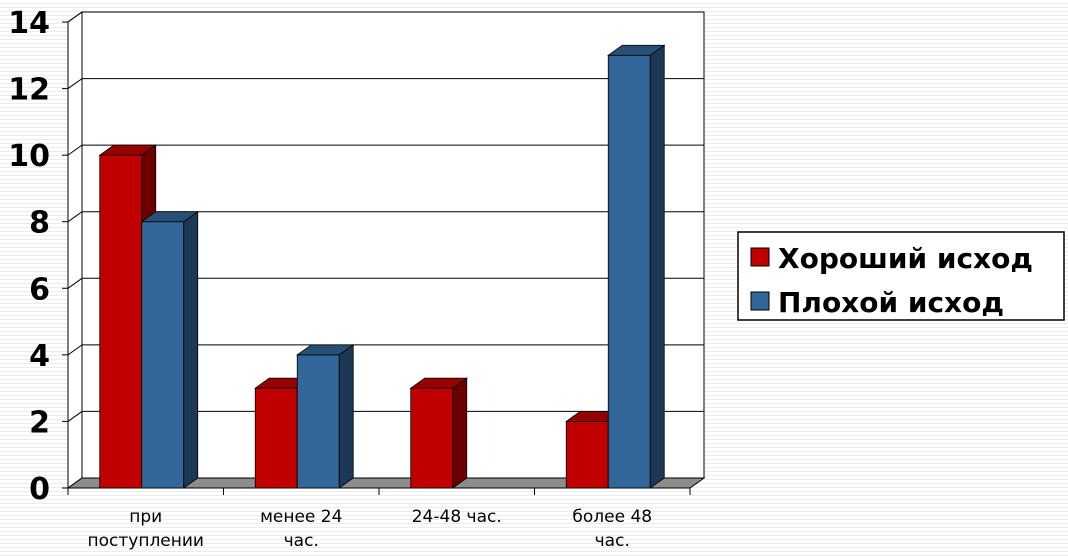 This screenshot has height=556, width=1068. Describe the element at coordinates (905, 258) in the screenshot. I see `legend-label: Хороший исход` at that location.